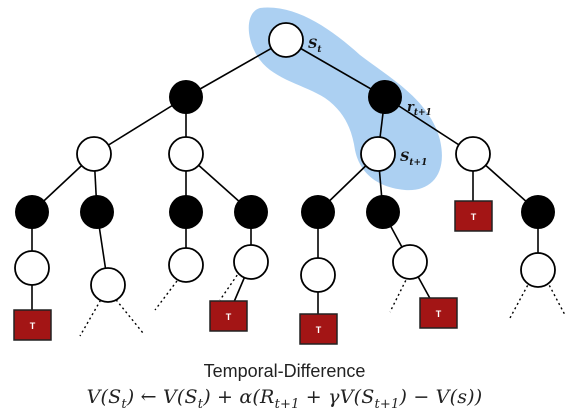 This screenshot has height=416, width=569. Describe the element at coordinates (378, 154) in the screenshot. I see `state-node-next` at that location.